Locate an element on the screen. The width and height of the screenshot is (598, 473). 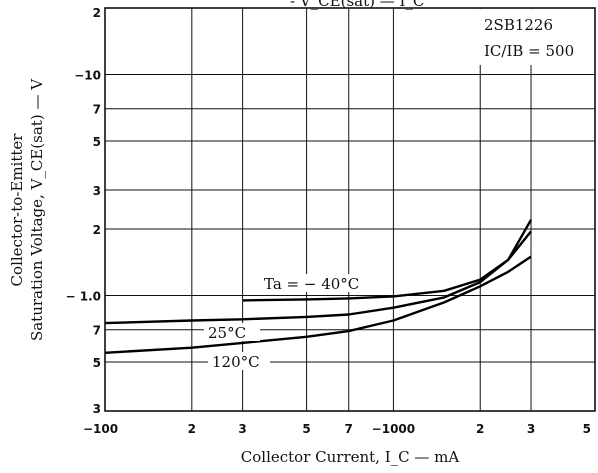
x-tick-labels: −100 2 3 5 7 −1000 2 3 5 is located at coordinates (337, 429).